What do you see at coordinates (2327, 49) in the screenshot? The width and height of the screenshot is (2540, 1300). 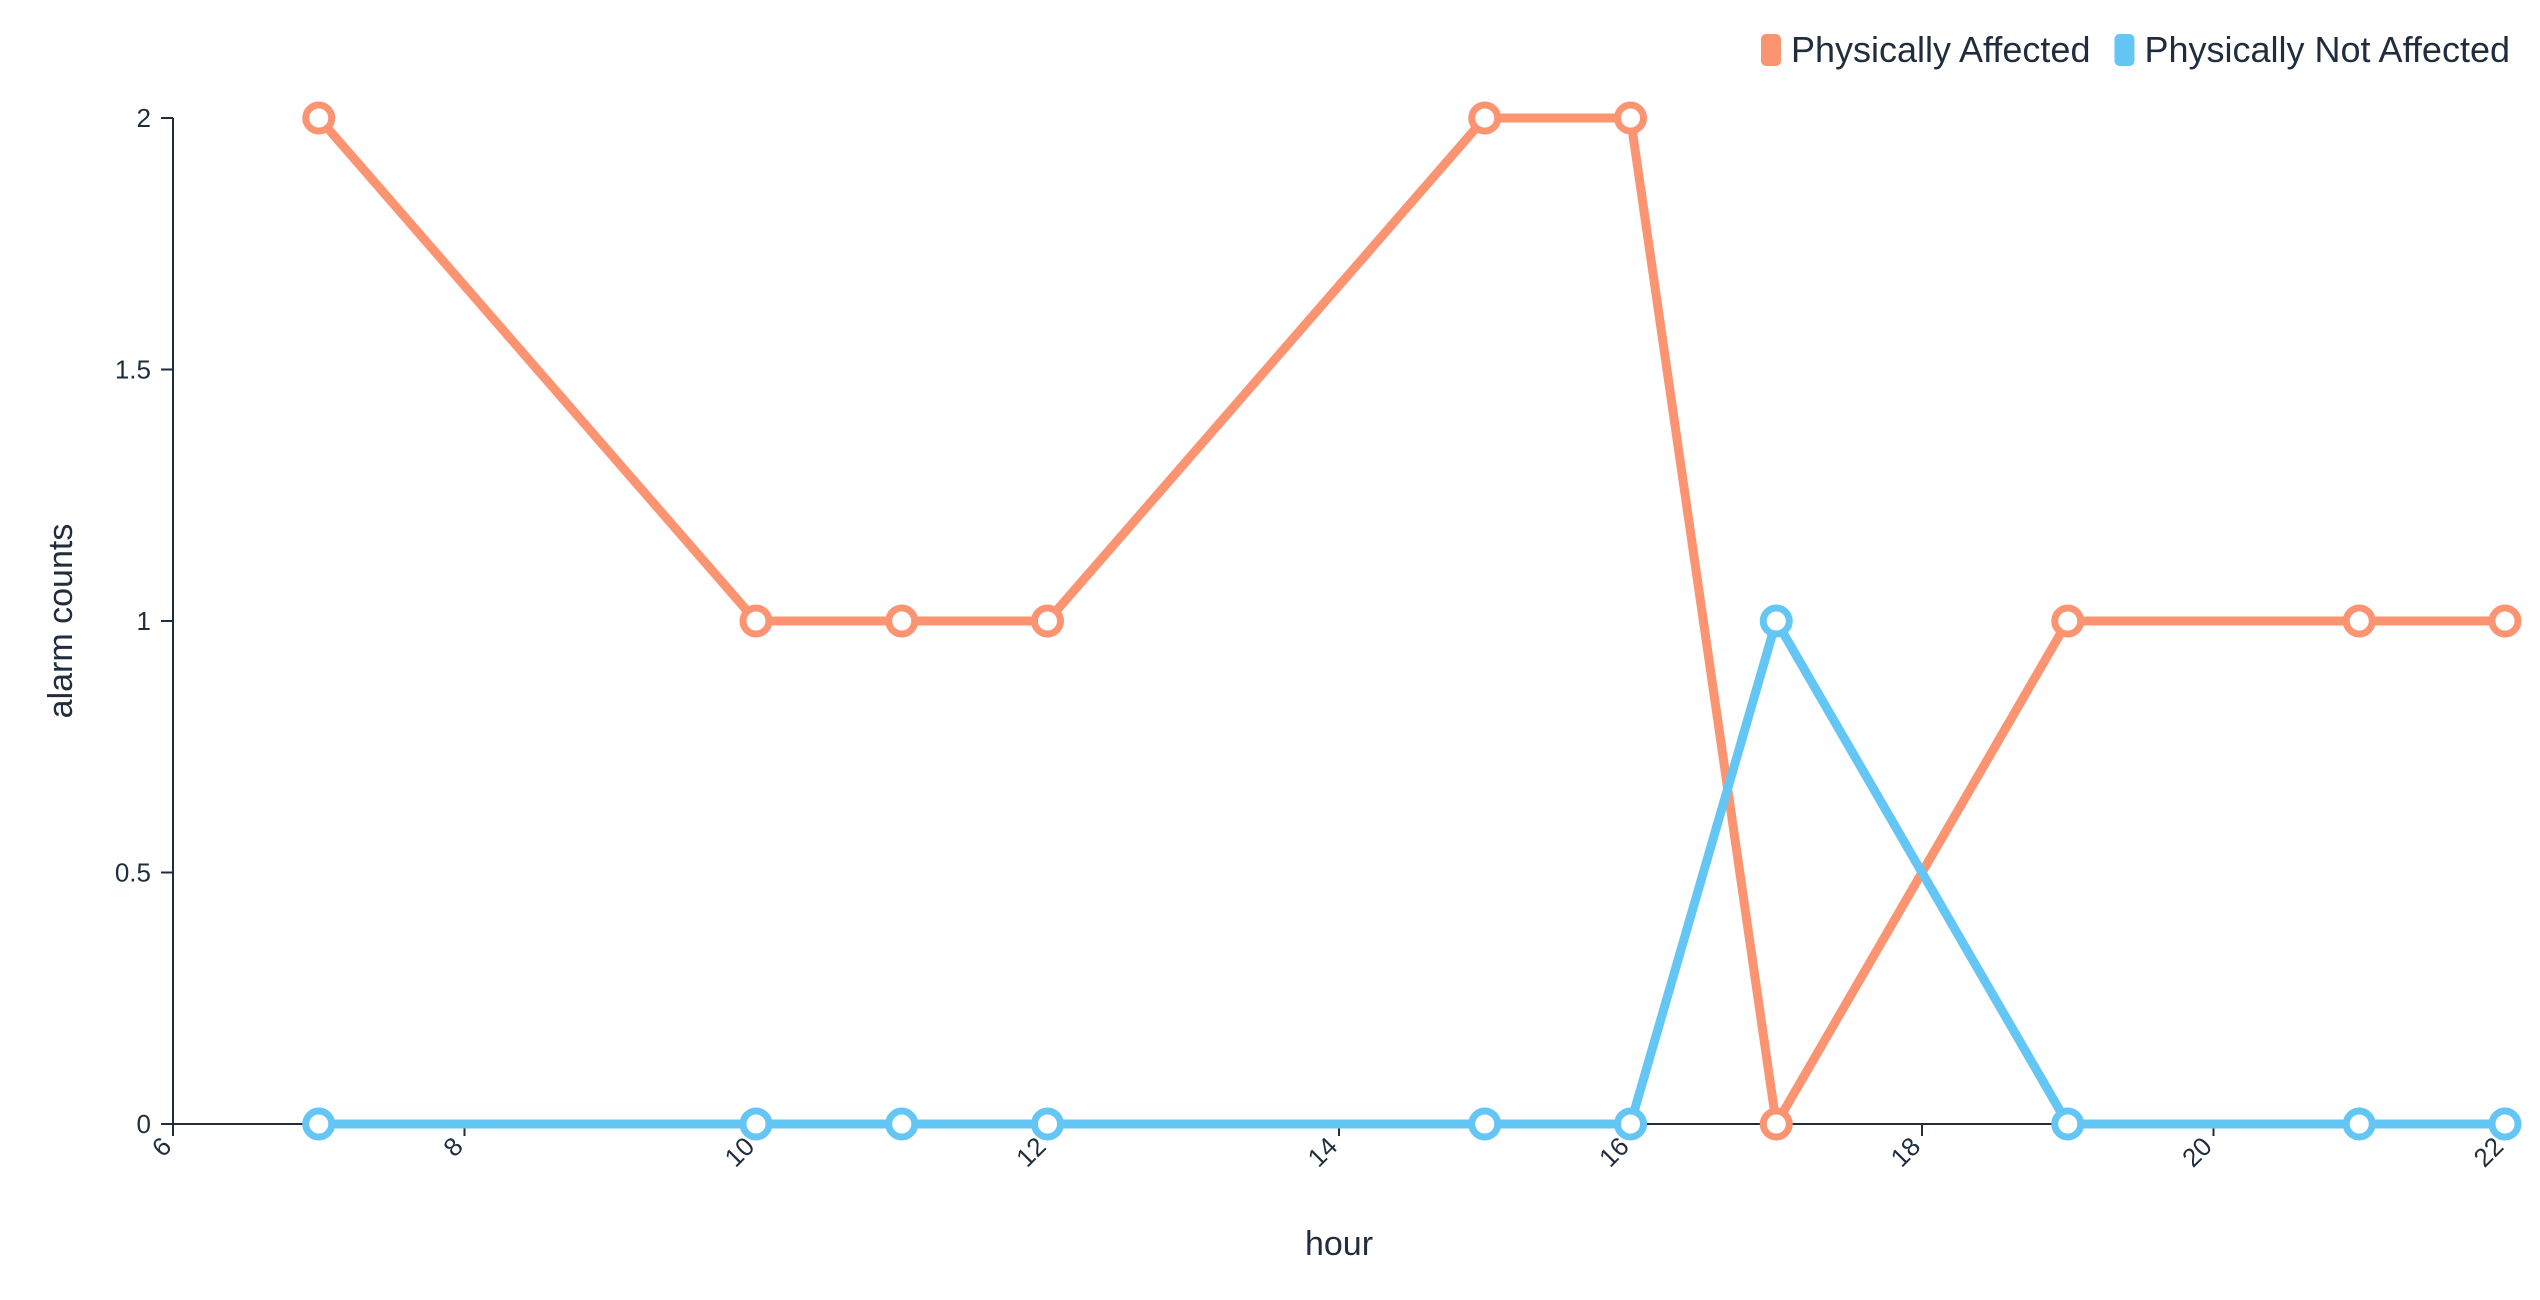 I see `legend-label: Physically Not Affected` at bounding box center [2327, 49].